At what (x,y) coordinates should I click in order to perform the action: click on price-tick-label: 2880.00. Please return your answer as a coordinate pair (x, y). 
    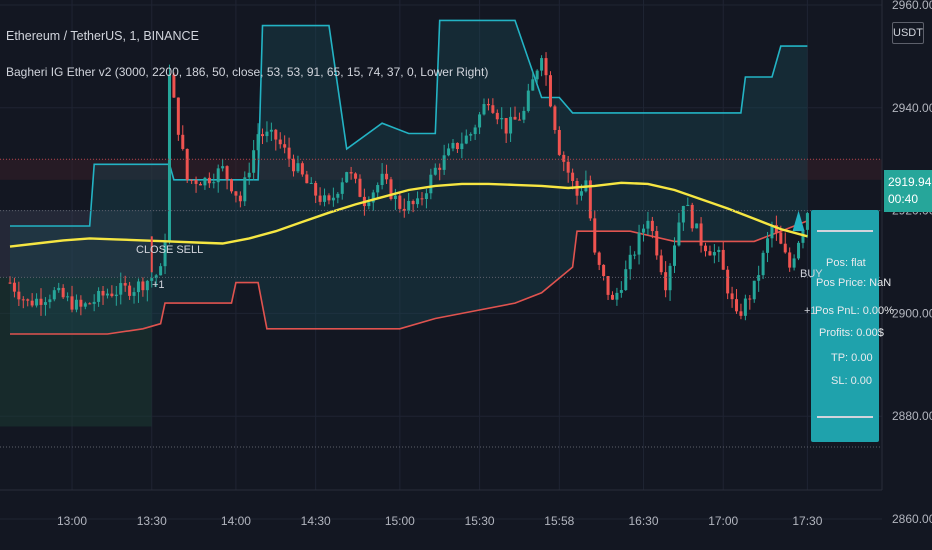
    Looking at the image, I should click on (912, 416).